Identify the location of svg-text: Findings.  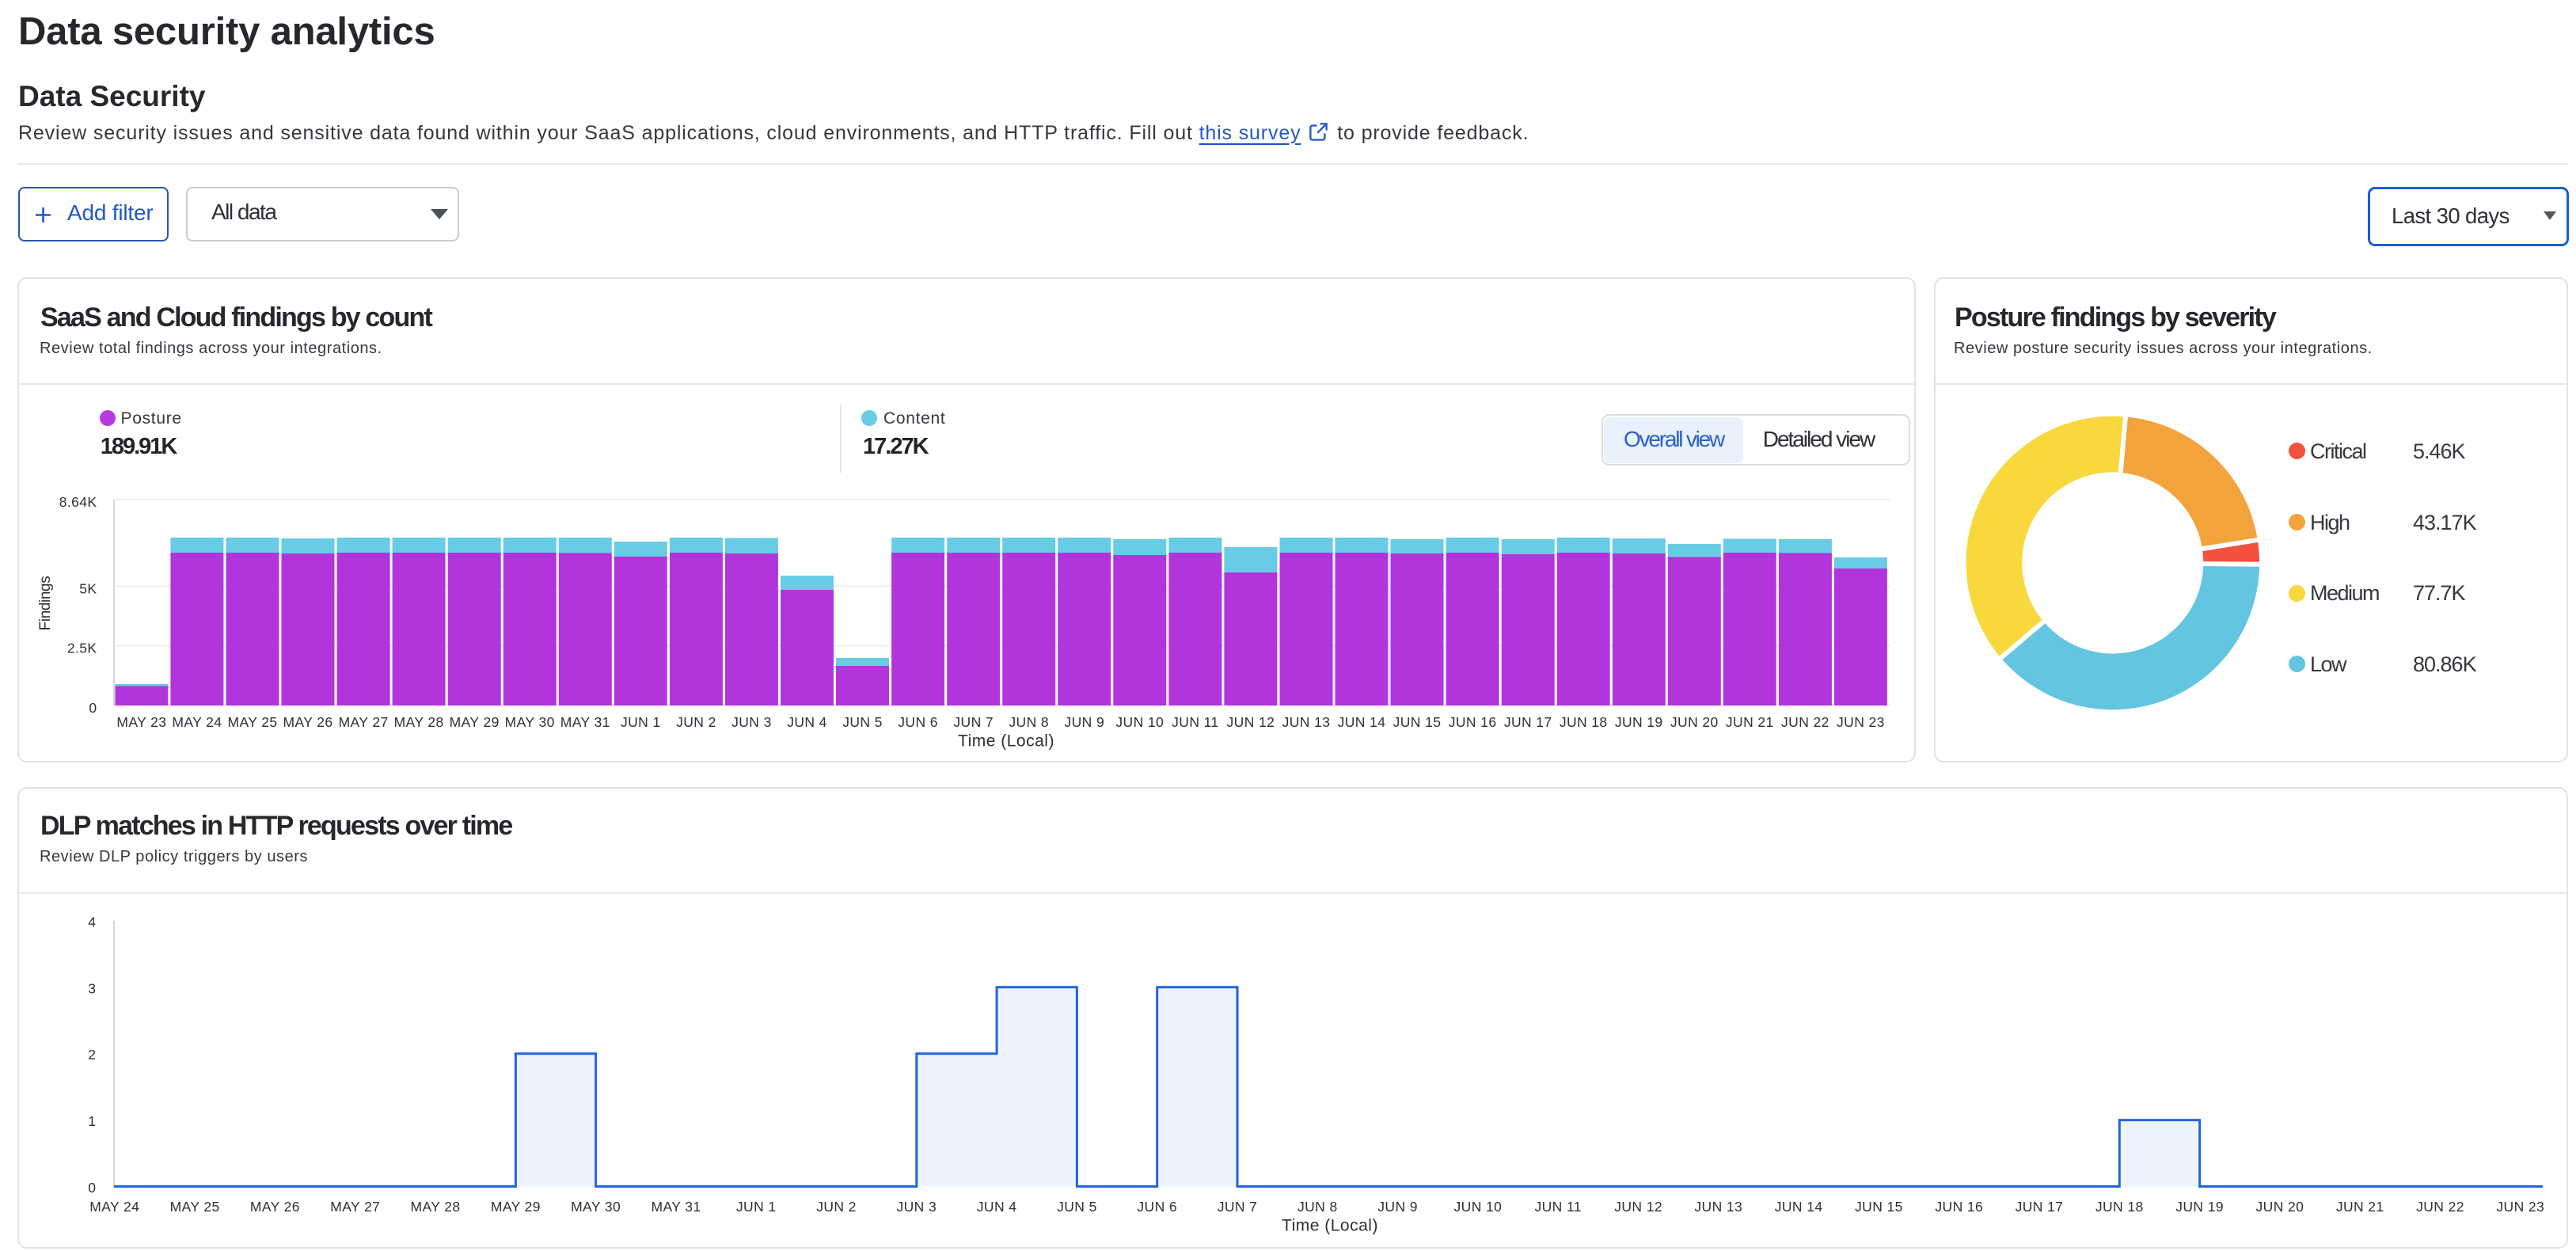
(45, 603).